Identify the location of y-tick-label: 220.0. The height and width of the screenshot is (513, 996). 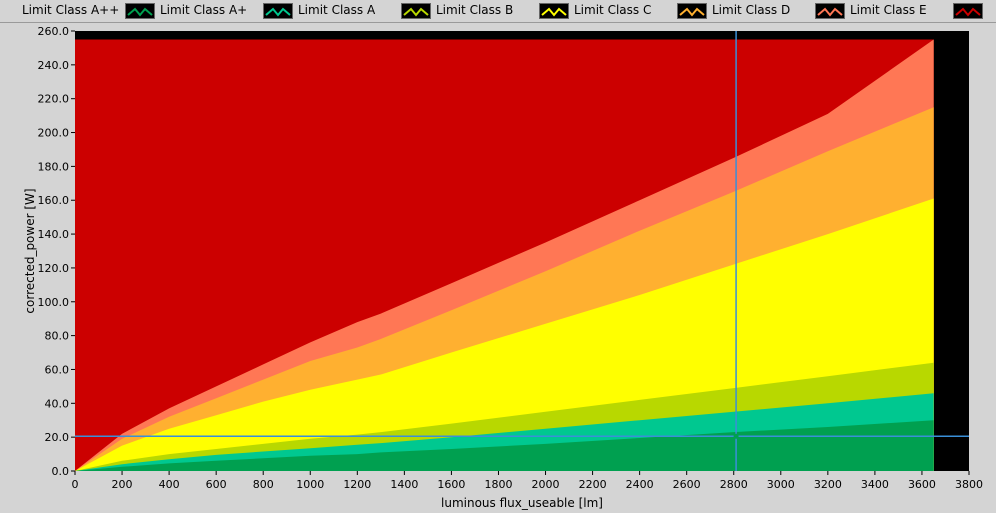
(54, 99).